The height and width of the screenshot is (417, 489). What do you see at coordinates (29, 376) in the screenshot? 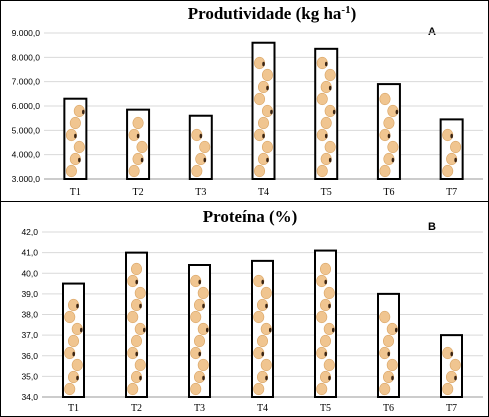
I see `y-tick-label: 35,0` at bounding box center [29, 376].